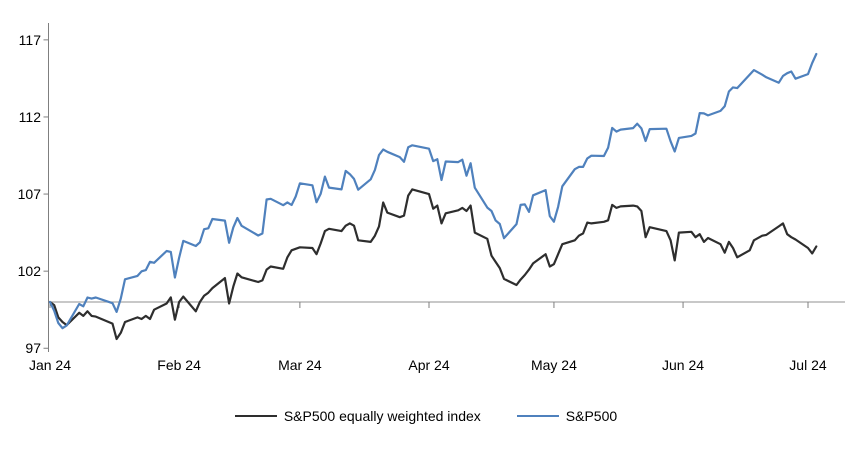 The height and width of the screenshot is (453, 852). I want to click on sp500-line-swatch, so click(537, 416).